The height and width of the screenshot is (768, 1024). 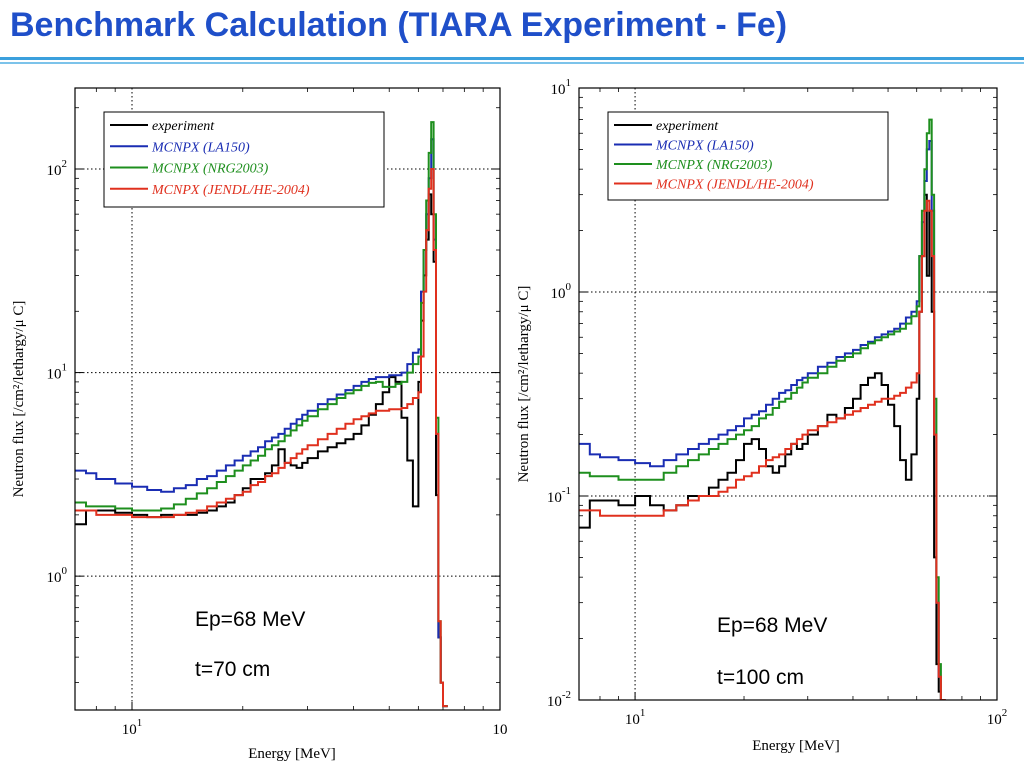 I want to click on y-tick-label: 10², so click(x=57, y=168).